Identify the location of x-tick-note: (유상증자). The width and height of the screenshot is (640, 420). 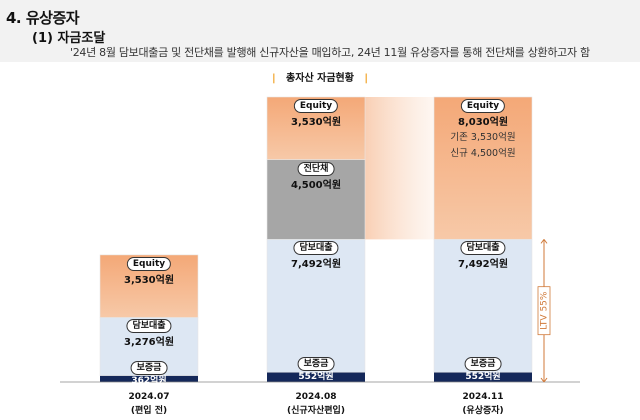
(483, 411).